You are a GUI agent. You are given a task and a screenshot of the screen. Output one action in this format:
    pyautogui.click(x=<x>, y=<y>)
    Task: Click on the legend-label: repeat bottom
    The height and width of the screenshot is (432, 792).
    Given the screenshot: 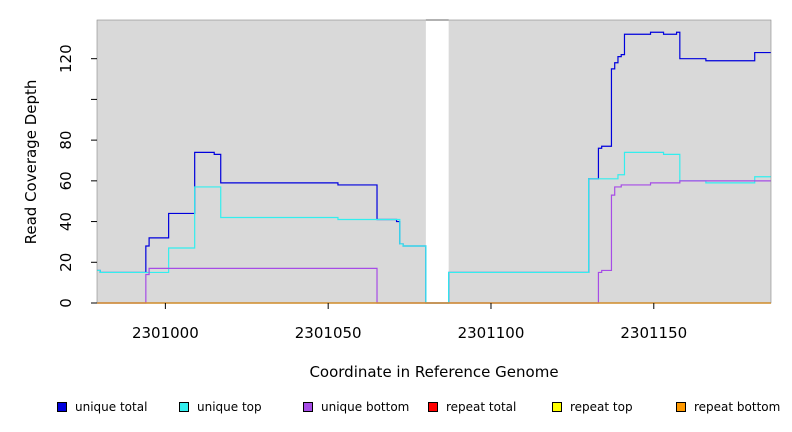 What is the action you would take?
    pyautogui.click(x=737, y=407)
    